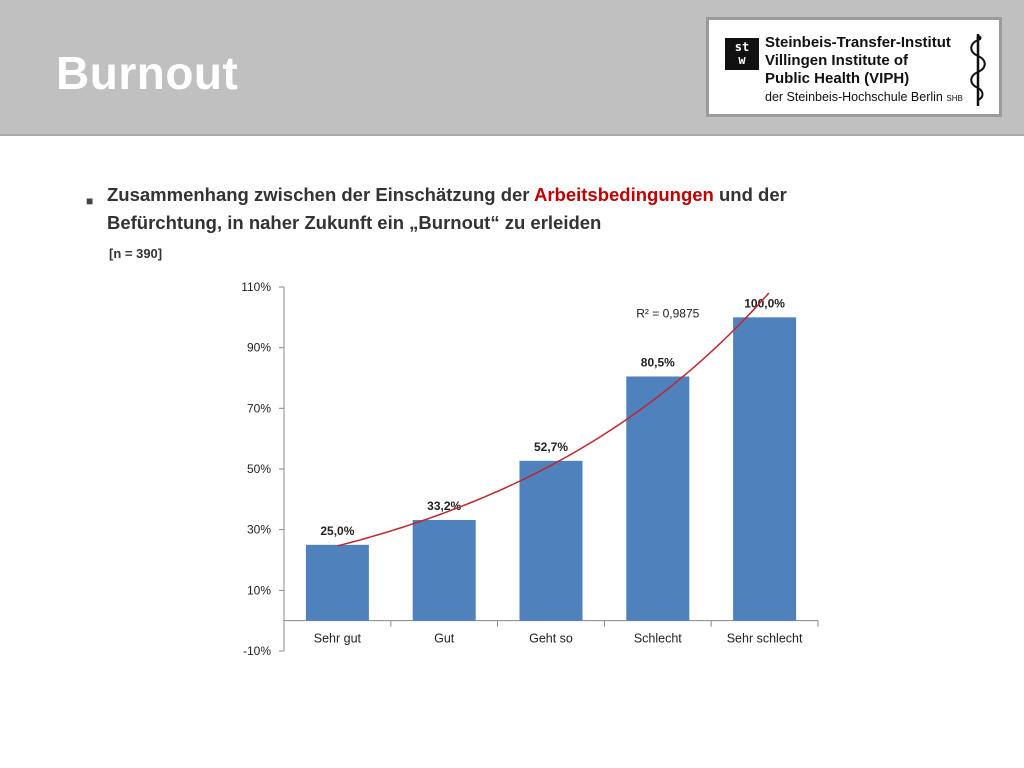  I want to click on category-label: Sehr schlecht, so click(765, 639).